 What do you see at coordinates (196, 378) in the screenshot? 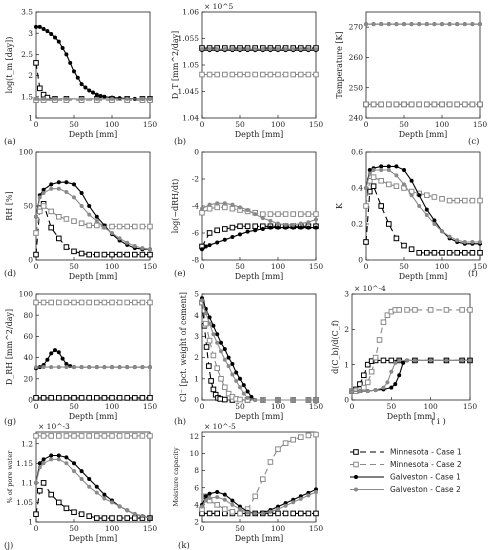
I see `y-tick-label: 1` at bounding box center [196, 378].